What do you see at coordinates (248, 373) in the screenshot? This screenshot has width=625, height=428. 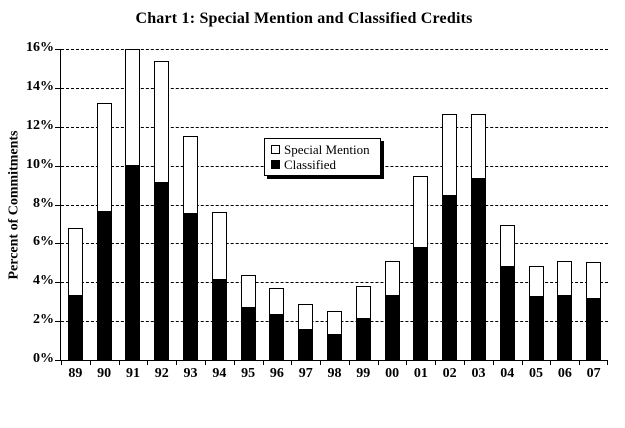 I see `x-tick-label: 95` at bounding box center [248, 373].